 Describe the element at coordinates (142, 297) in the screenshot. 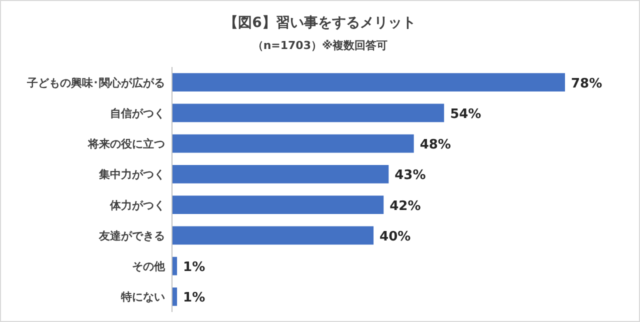

I see `y-tick-label: 特にない` at that location.